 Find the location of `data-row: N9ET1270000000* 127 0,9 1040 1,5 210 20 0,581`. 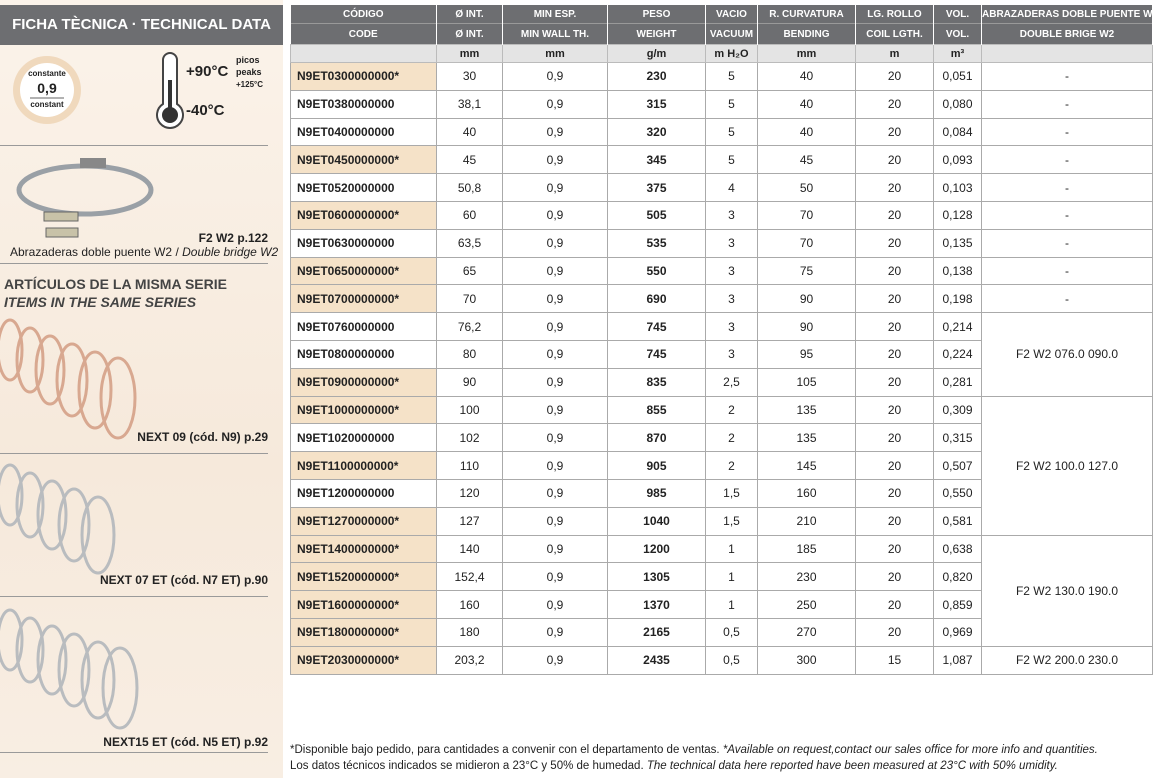

data-row: N9ET1270000000* 127 0,9 1040 1,5 210 20 0,581 is located at coordinates (721, 521).